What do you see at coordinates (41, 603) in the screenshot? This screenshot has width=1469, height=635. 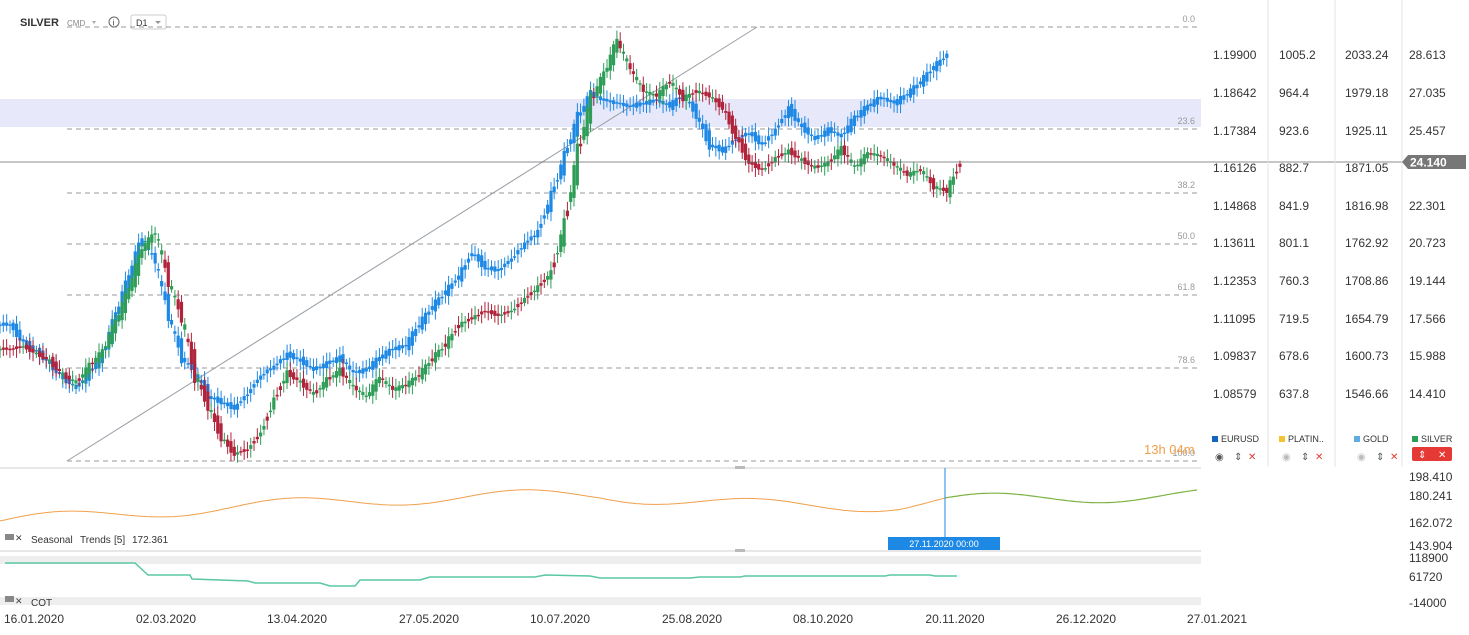 I see `cot-title: COT` at bounding box center [41, 603].